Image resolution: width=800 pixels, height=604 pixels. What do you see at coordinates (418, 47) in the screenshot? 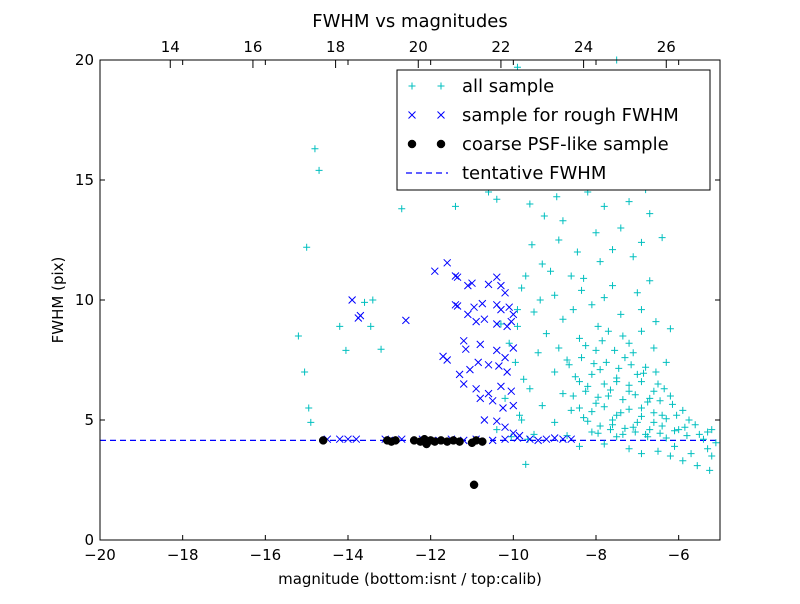
I see `top-x-tick-label: 20` at bounding box center [418, 47].